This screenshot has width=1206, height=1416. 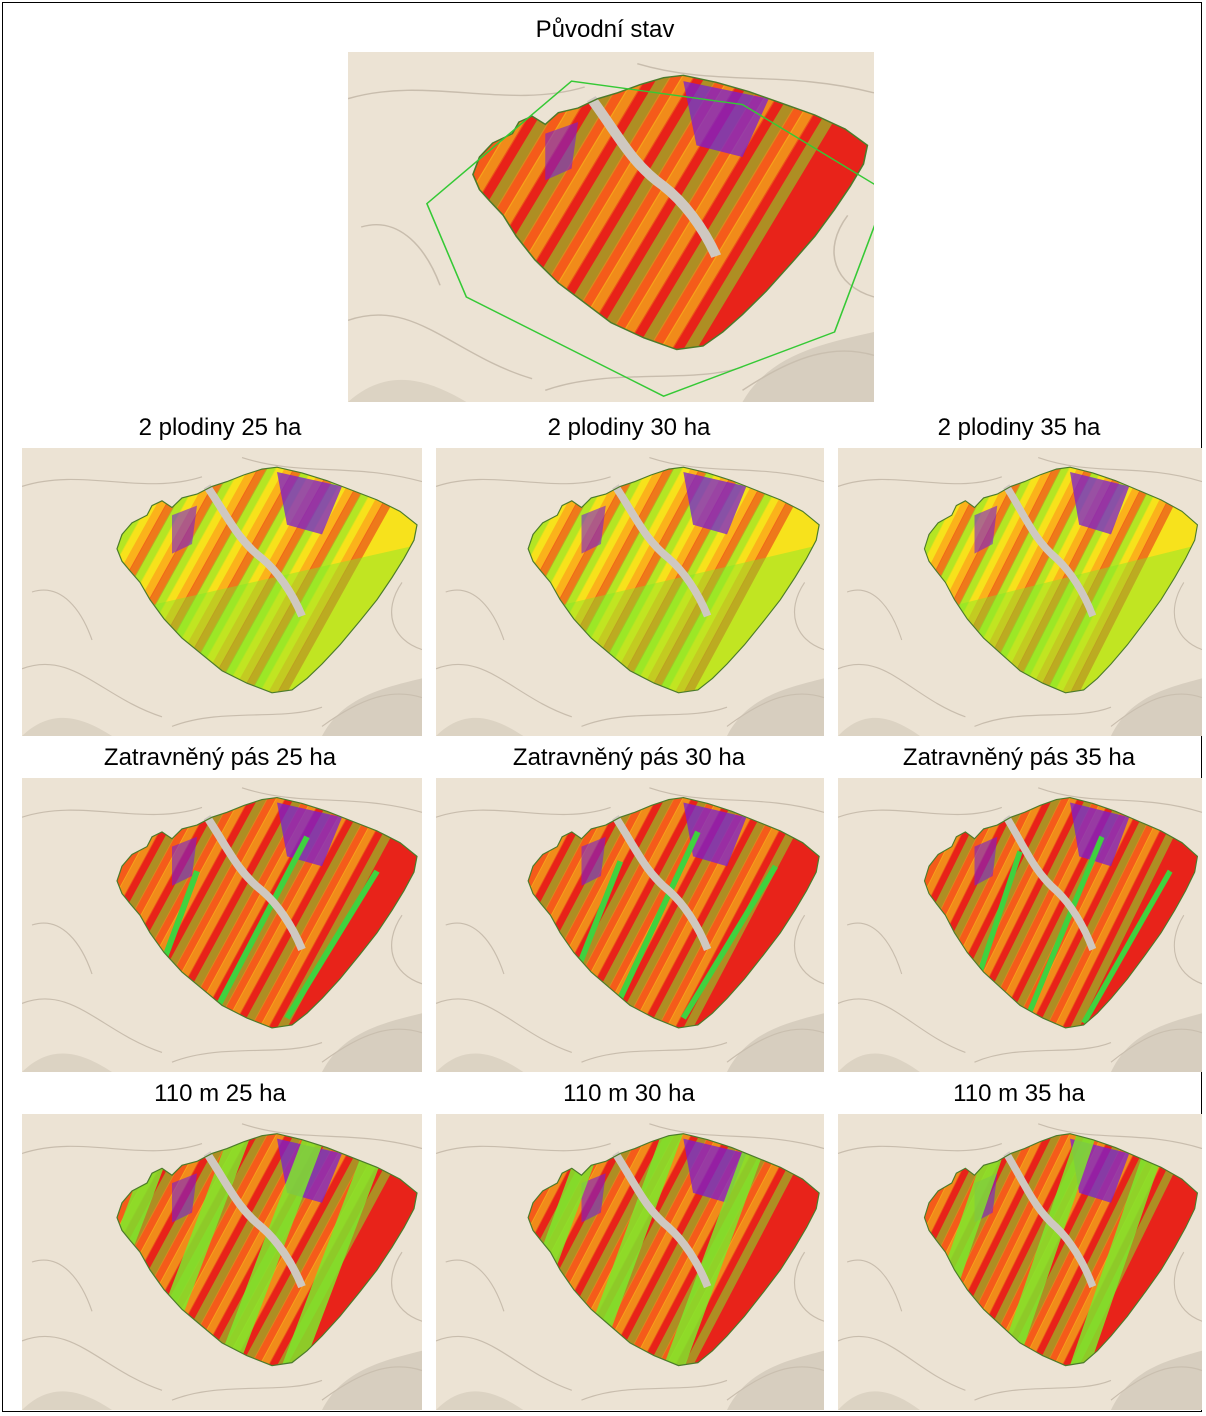 I want to click on catchment-boundary, so click(x=649, y=238).